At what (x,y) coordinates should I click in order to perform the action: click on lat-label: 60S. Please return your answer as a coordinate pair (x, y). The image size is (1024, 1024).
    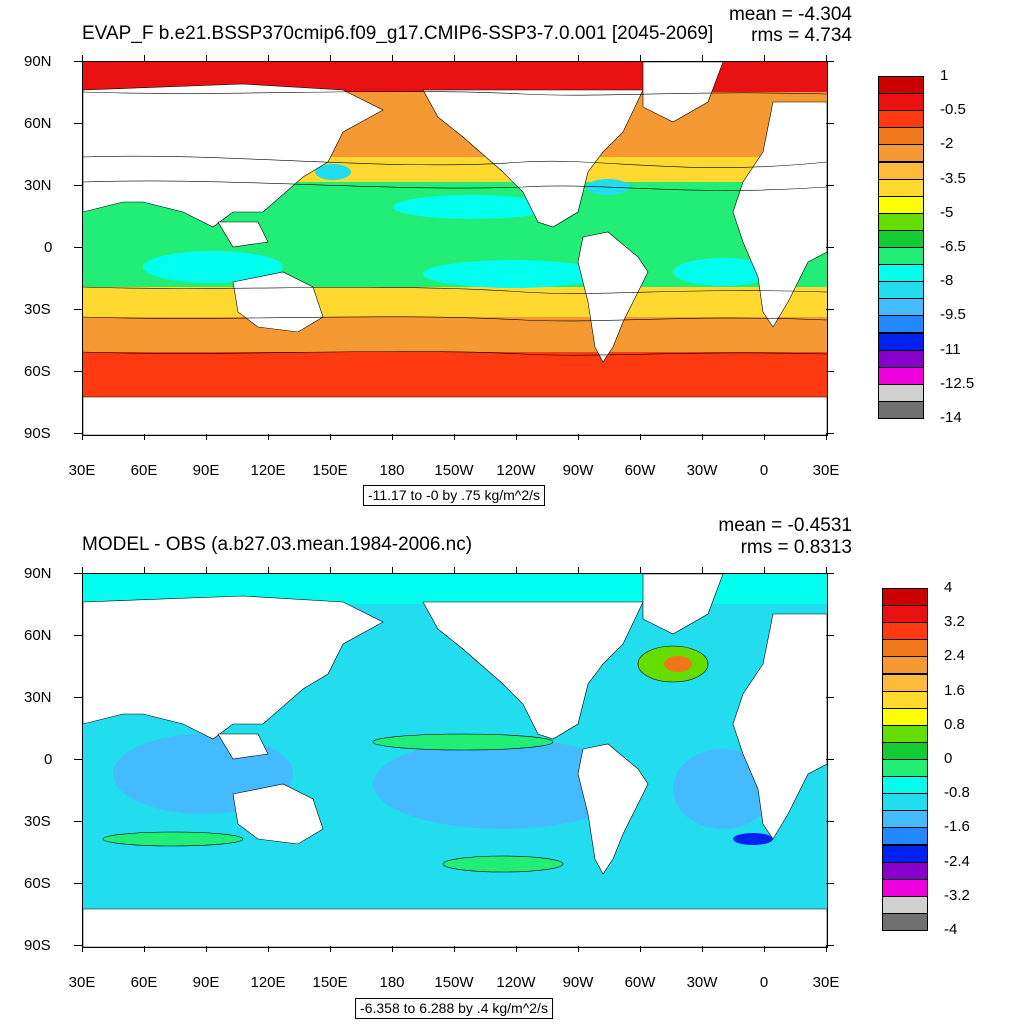
    Looking at the image, I should click on (37, 371).